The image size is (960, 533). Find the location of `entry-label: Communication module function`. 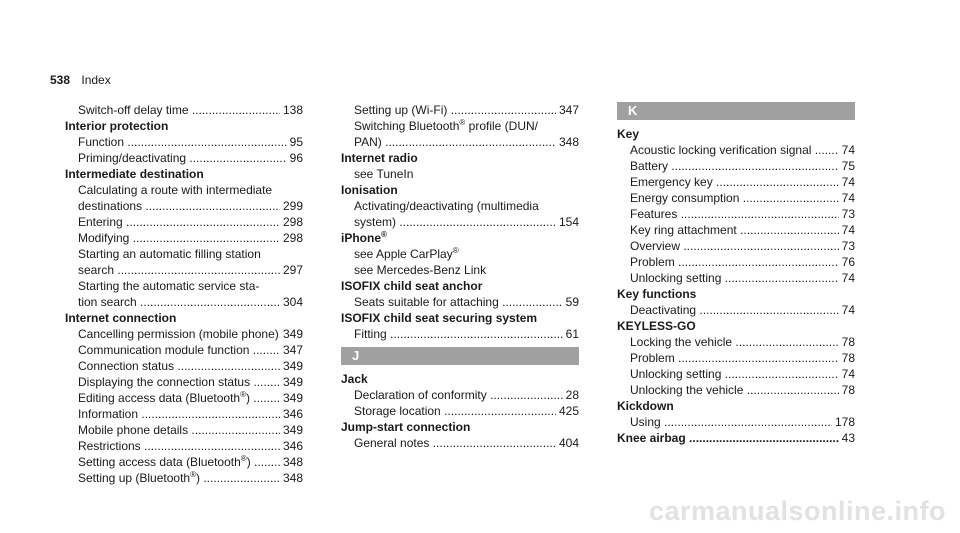

entry-label: Communication module function is located at coordinates (179, 350).